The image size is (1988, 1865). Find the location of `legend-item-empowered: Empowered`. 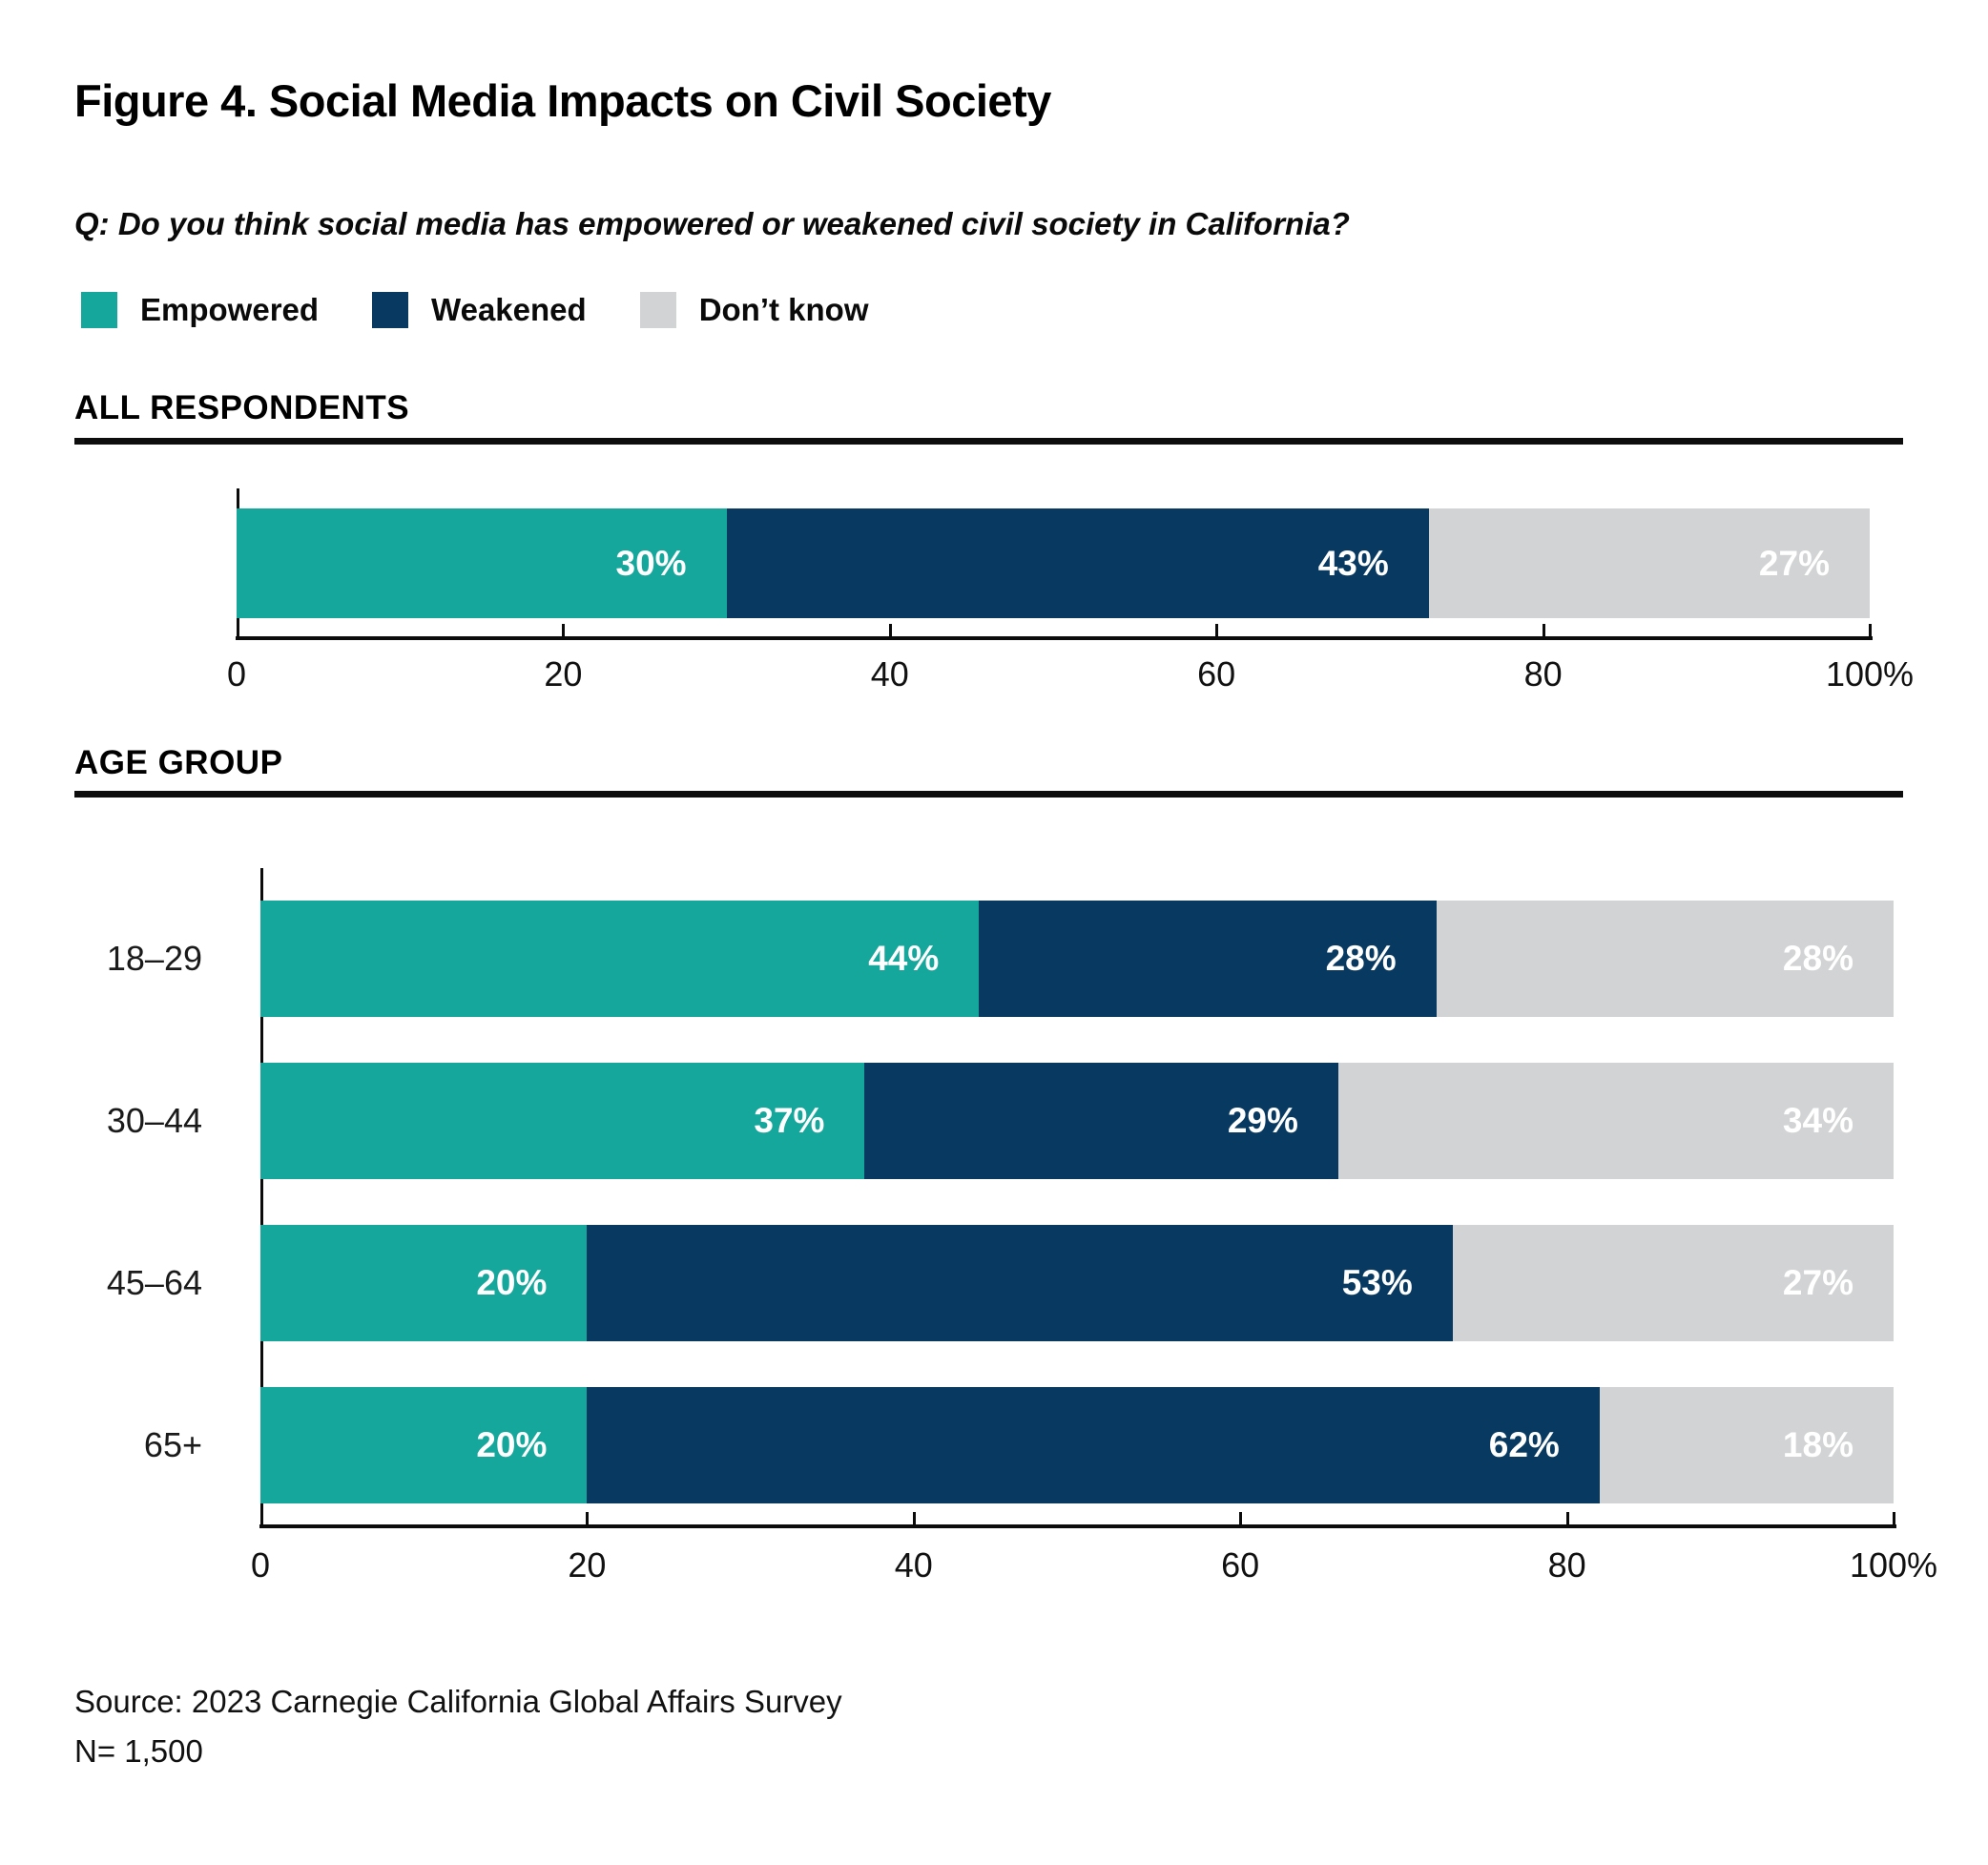

legend-item-empowered: Empowered is located at coordinates (200, 310).